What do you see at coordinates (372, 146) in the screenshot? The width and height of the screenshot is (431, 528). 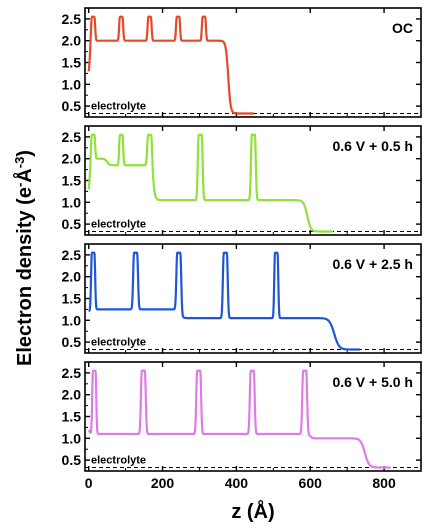 I see `panel-condition-label: 0.6 V + 0.5 h` at bounding box center [372, 146].